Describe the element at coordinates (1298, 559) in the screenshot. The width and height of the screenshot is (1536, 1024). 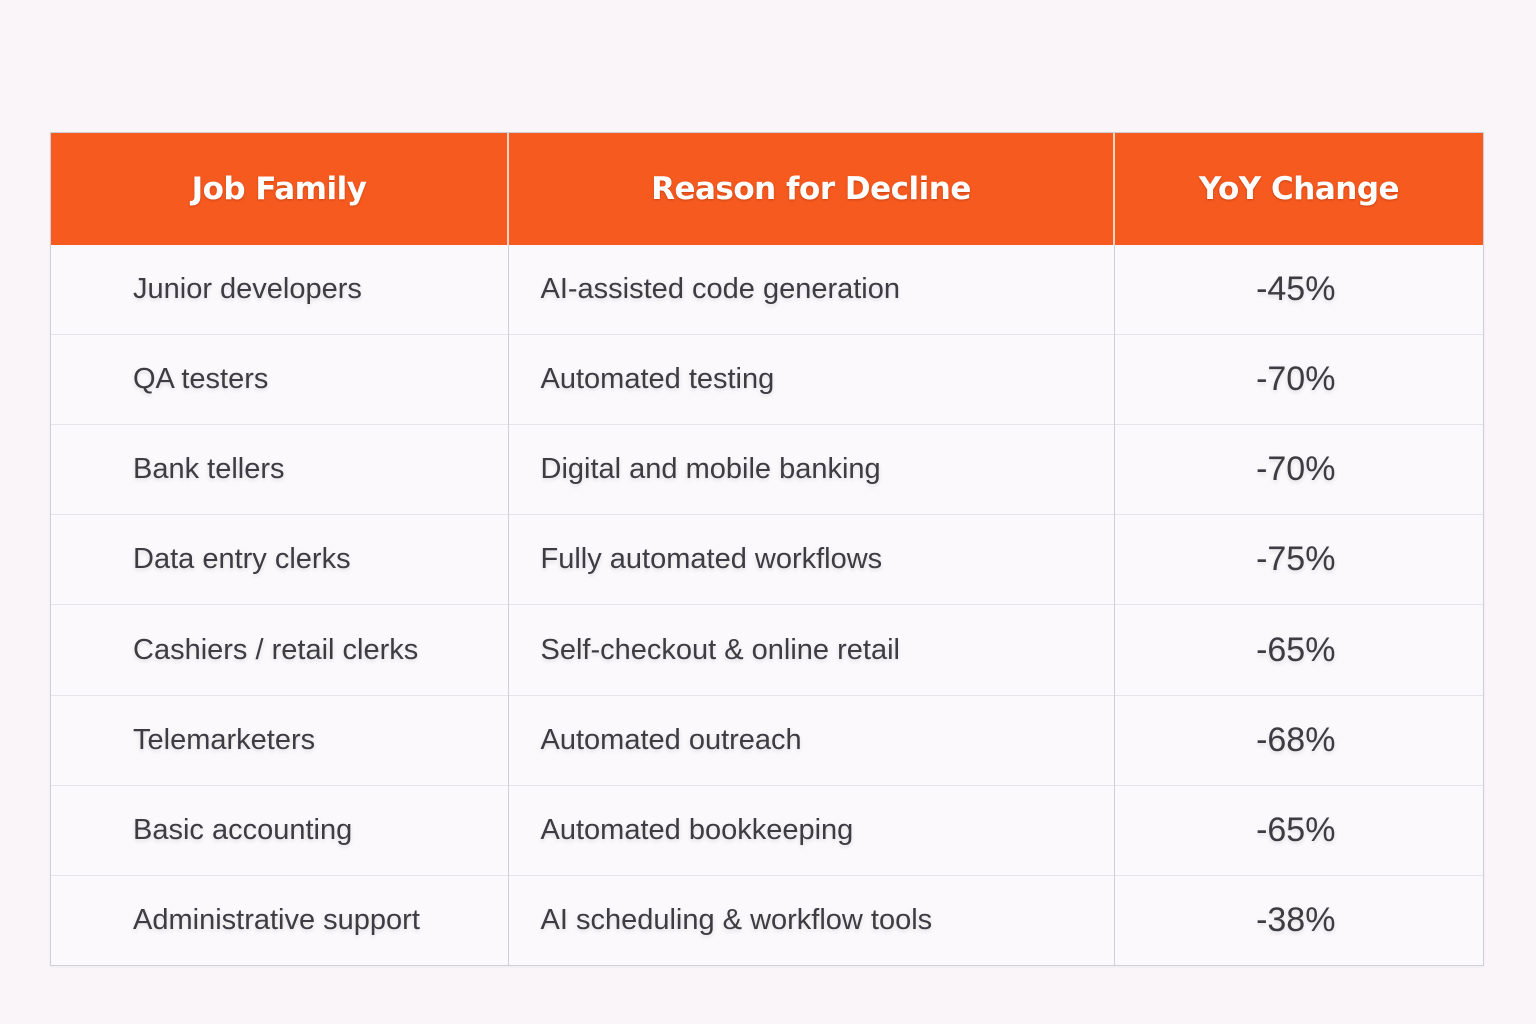
I see `cell-yoy-change: -75%` at that location.